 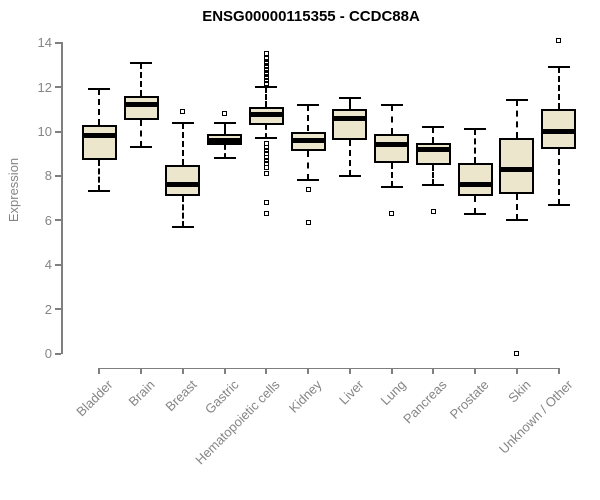 What do you see at coordinates (48, 309) in the screenshot?
I see `y-tick-label: 2` at bounding box center [48, 309].